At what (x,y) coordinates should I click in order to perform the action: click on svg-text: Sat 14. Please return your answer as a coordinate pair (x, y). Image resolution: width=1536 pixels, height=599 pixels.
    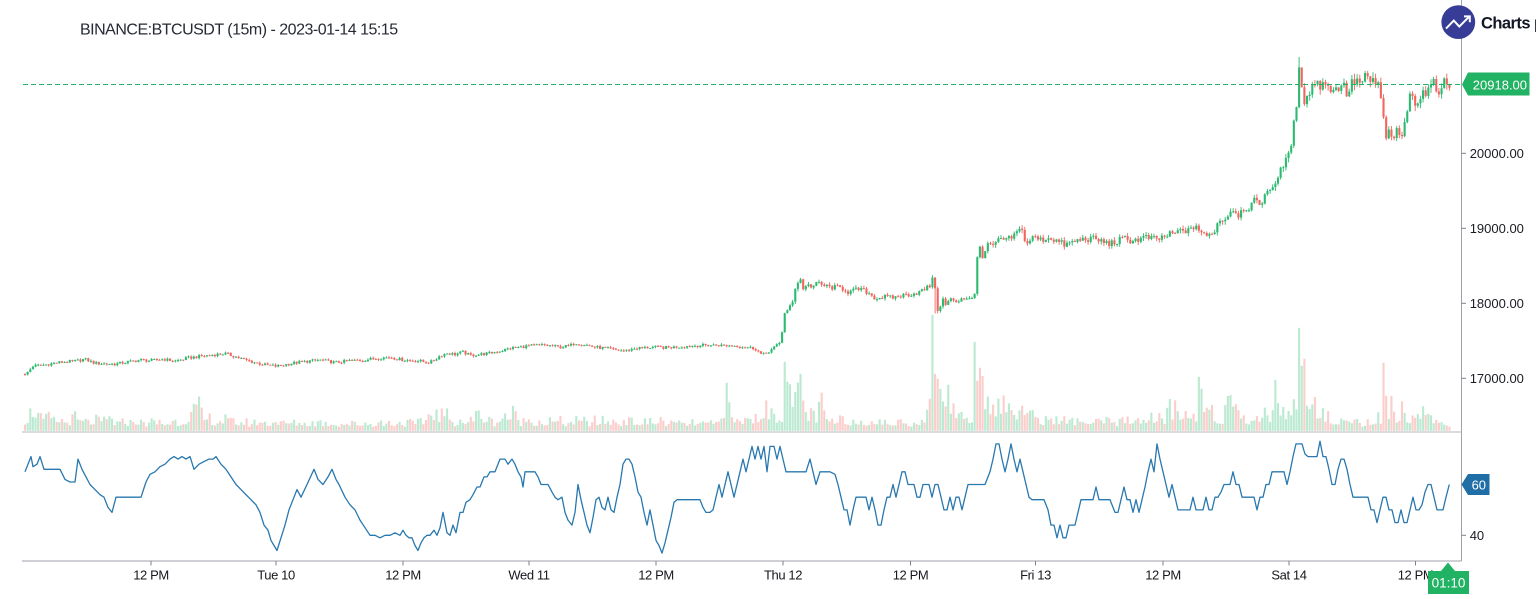
    Looking at the image, I should click on (1288, 574).